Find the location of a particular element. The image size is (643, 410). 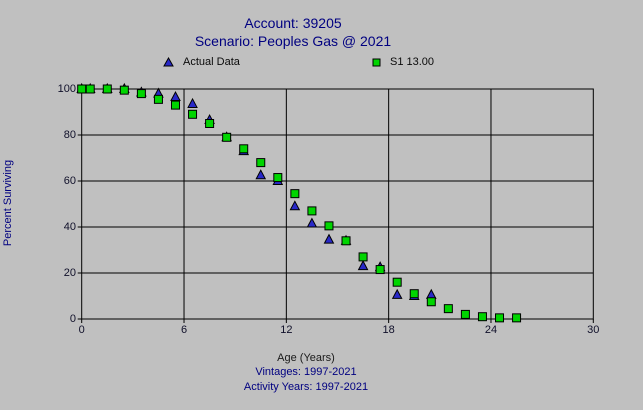

x-tick-label: 18 is located at coordinates (388, 330).